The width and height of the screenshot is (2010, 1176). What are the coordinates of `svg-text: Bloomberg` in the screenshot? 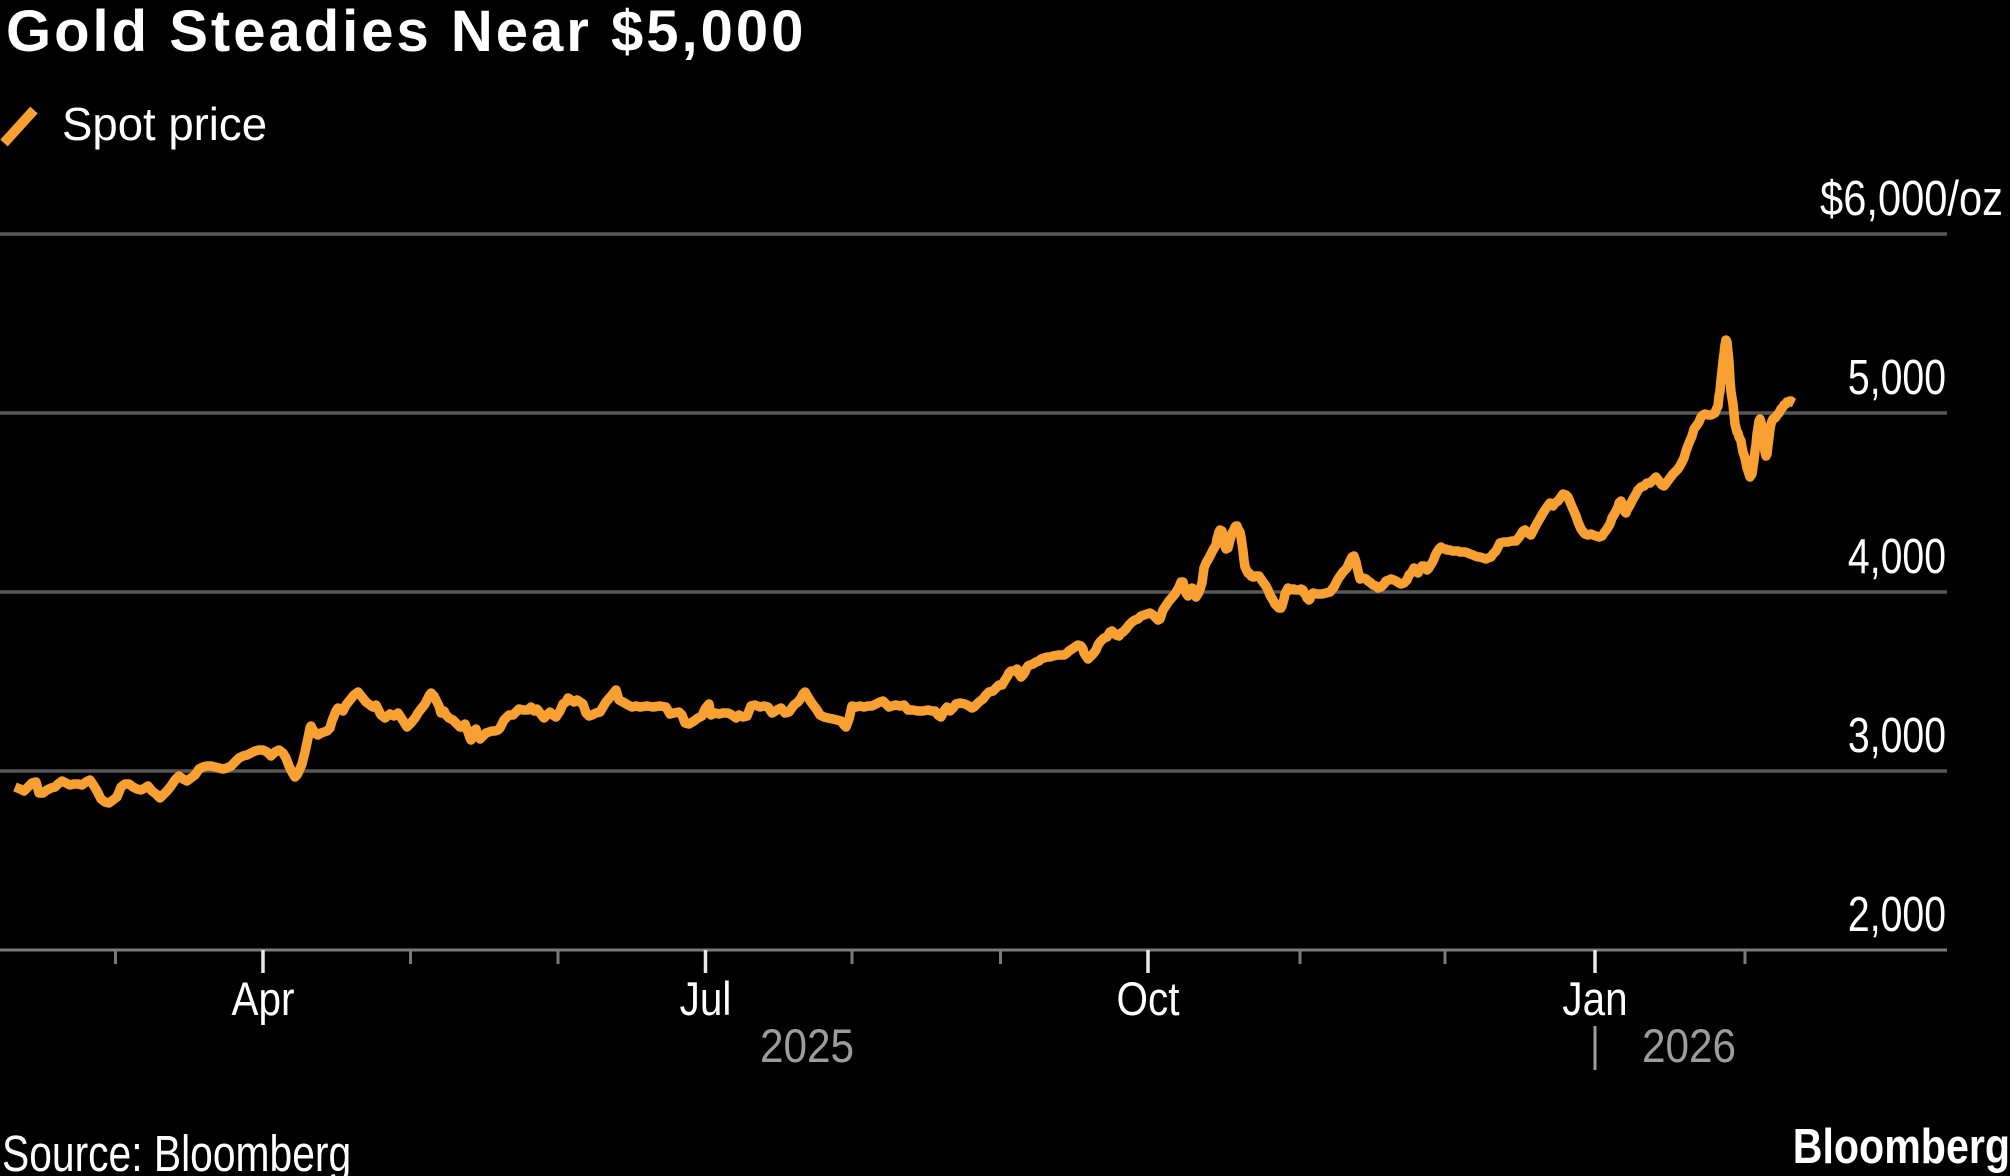 It's located at (1901, 1146).